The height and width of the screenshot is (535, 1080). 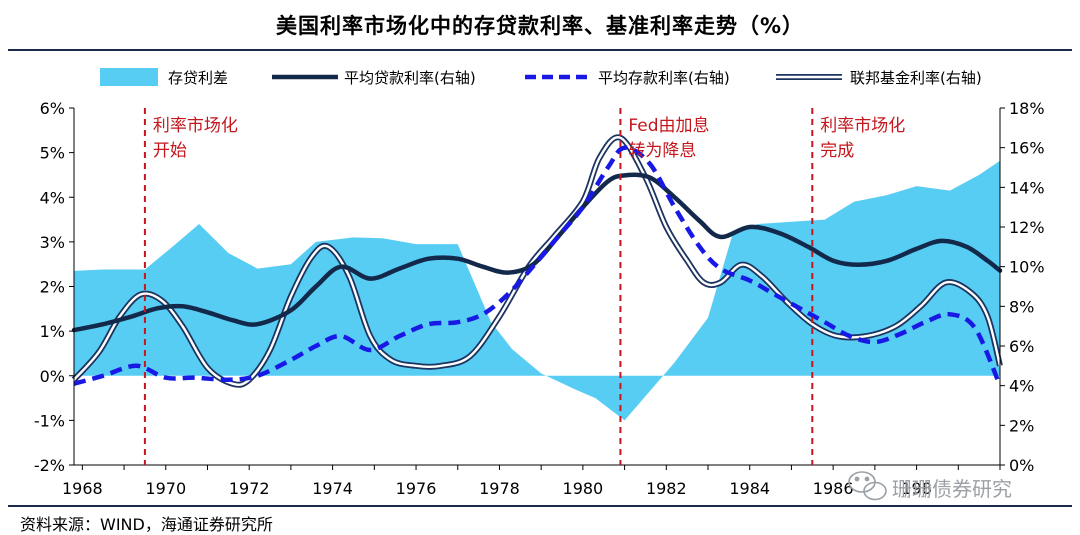 I want to click on left-axis-tick-label: 1%, so click(x=52, y=331).